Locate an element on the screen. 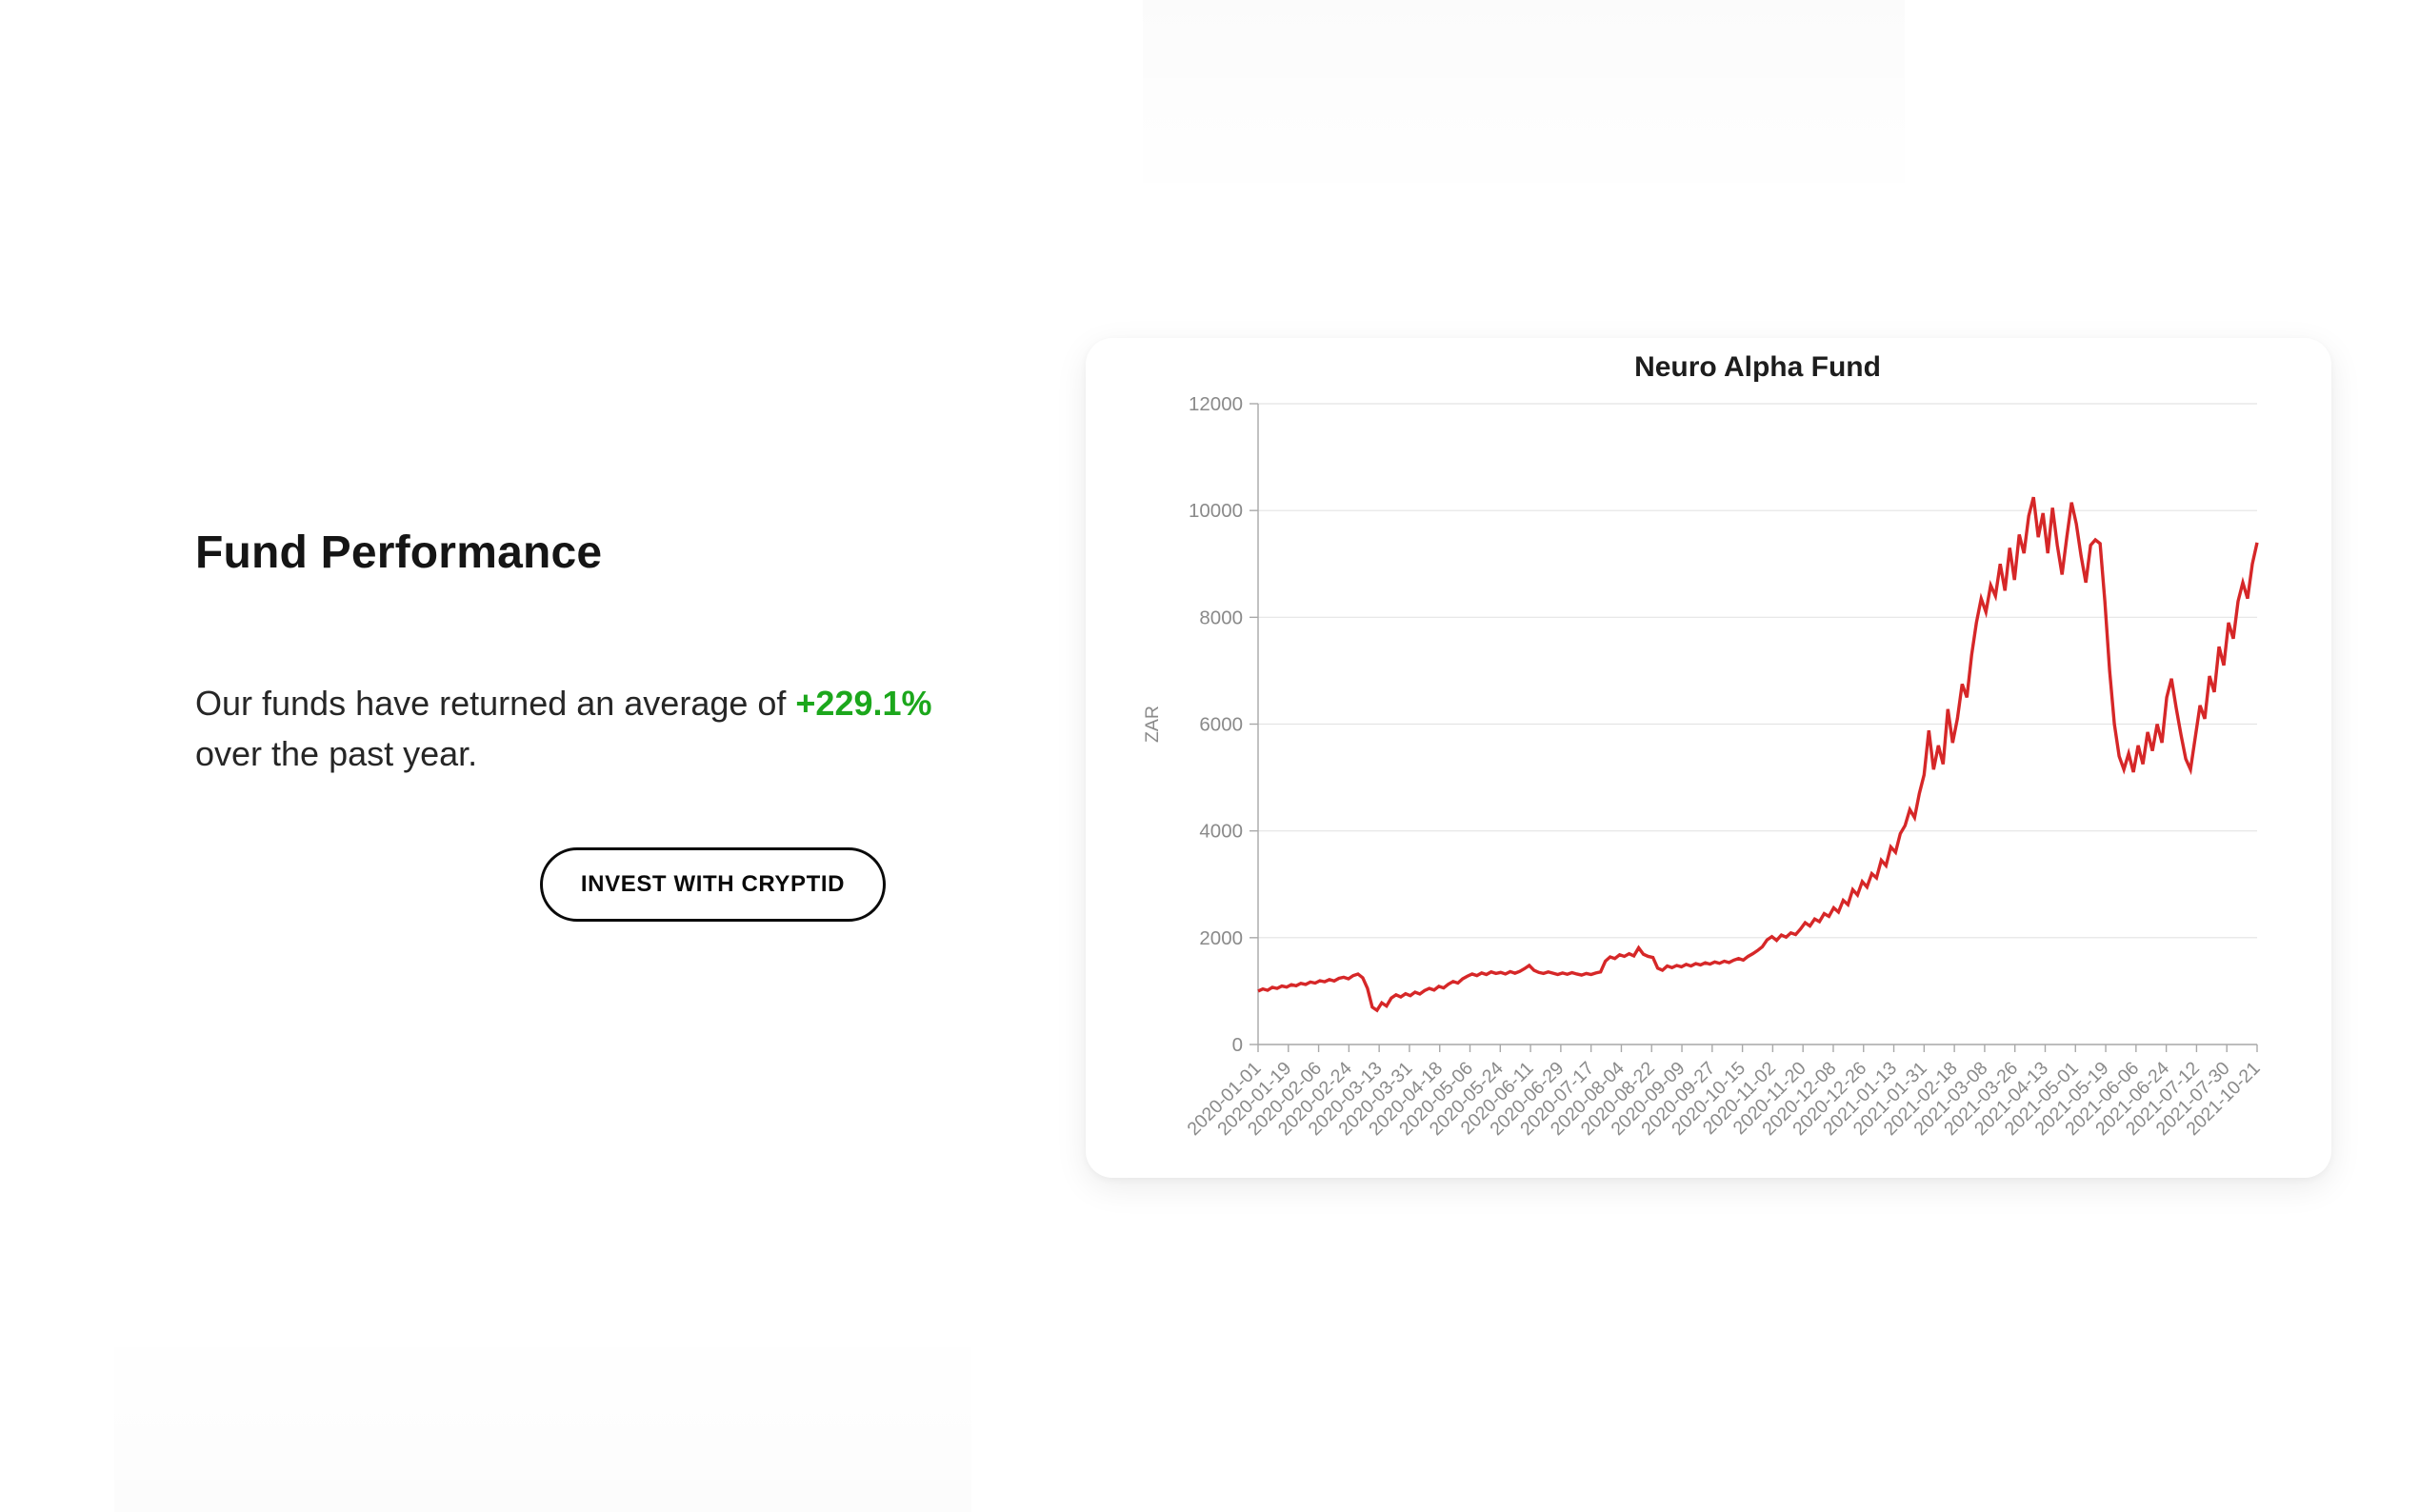 The image size is (2419, 1512). fund-series-line is located at coordinates (1758, 754).